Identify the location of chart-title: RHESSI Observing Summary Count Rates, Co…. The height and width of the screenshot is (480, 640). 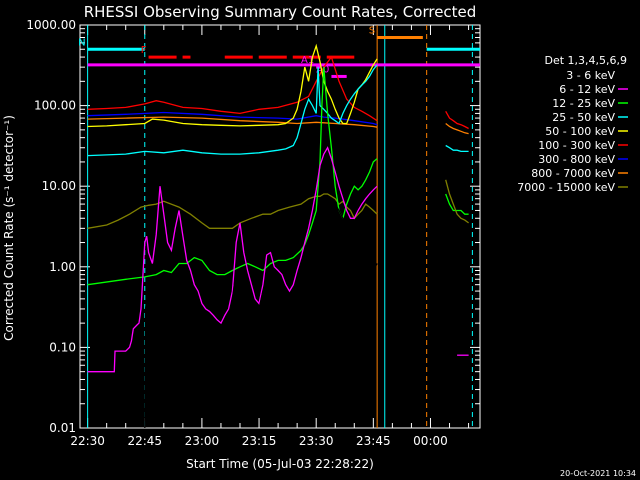
(280, 12).